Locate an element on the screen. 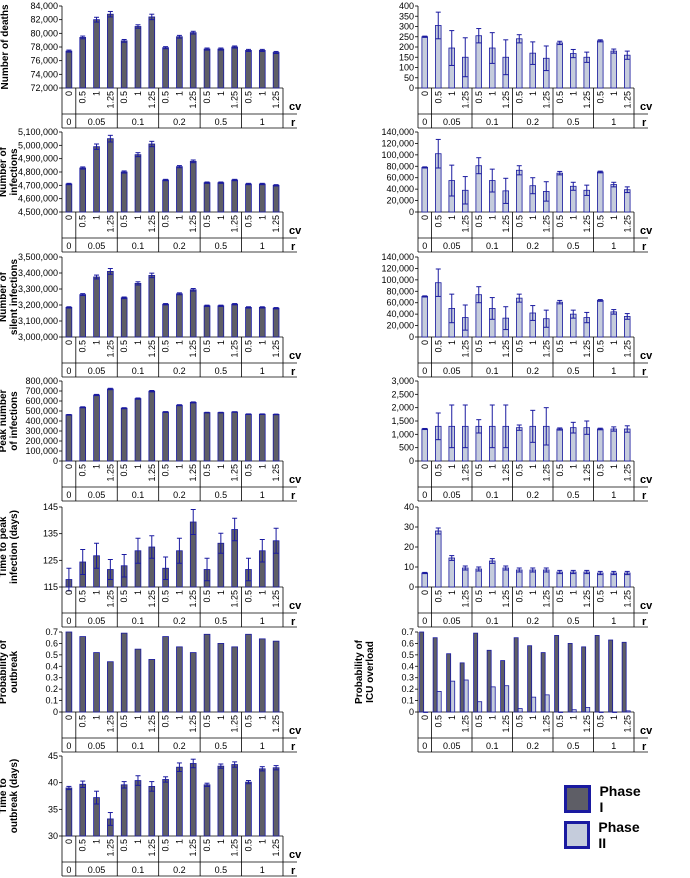 The height and width of the screenshot is (878, 690). y-tick-label: 140,000 is located at coordinates (397, 132).